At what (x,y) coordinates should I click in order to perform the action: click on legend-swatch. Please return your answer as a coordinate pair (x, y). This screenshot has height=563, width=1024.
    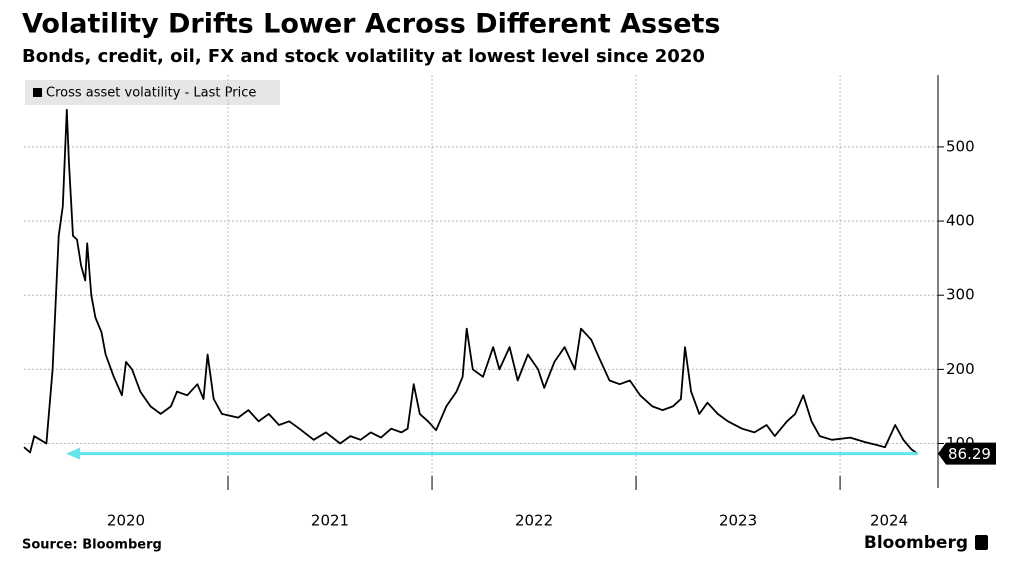
    Looking at the image, I should click on (37, 92).